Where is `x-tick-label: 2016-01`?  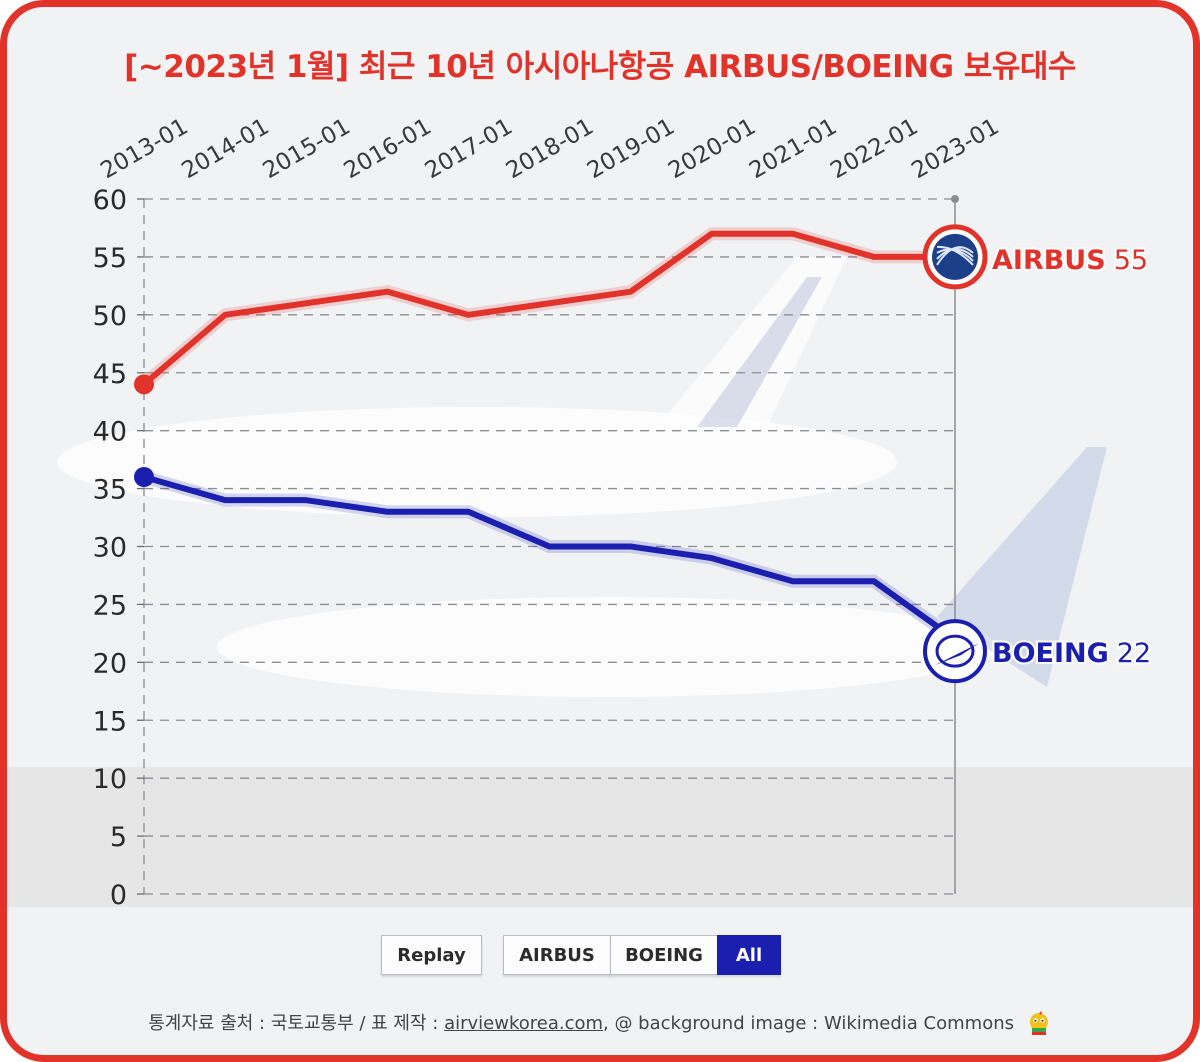 x-tick-label: 2016-01 is located at coordinates (388, 149).